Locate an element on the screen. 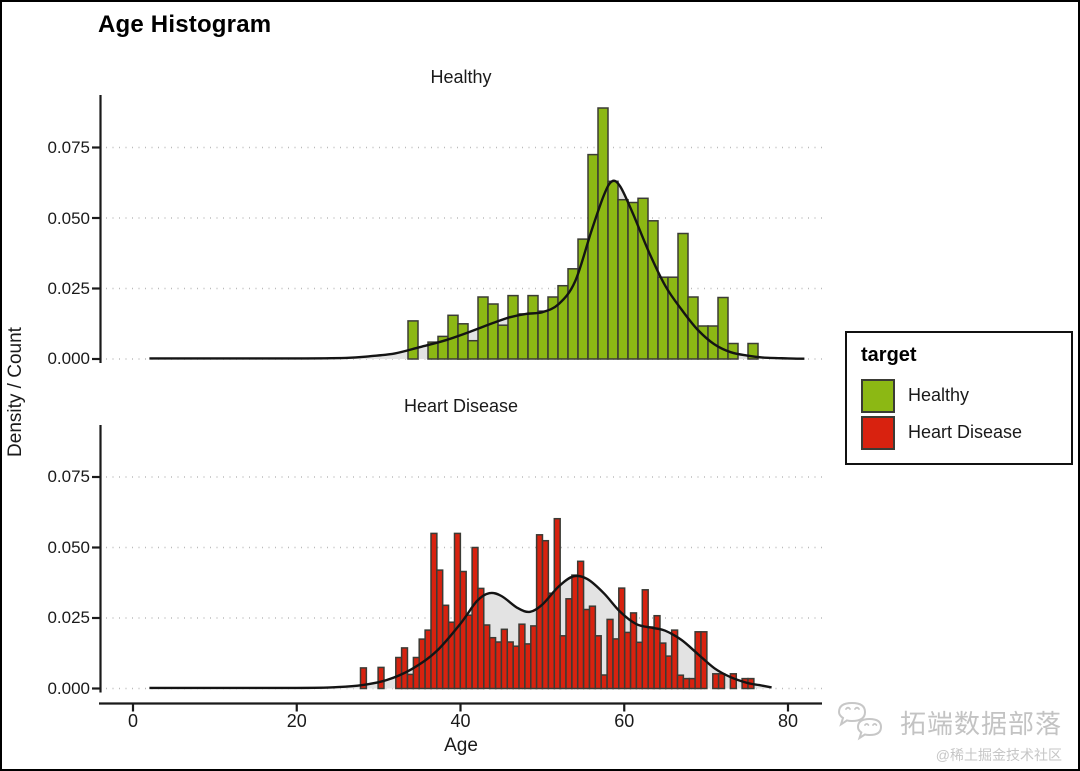 The height and width of the screenshot is (771, 1080). watermark: 拓端数据部落 @稀土掘金技术社区 is located at coordinates (937, 732).